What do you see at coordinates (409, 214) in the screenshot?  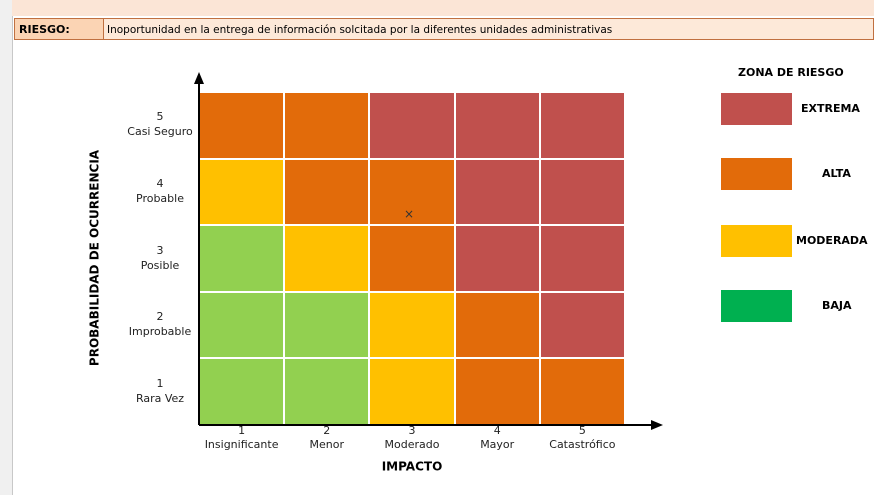 I see `risk-marker: ×` at bounding box center [409, 214].